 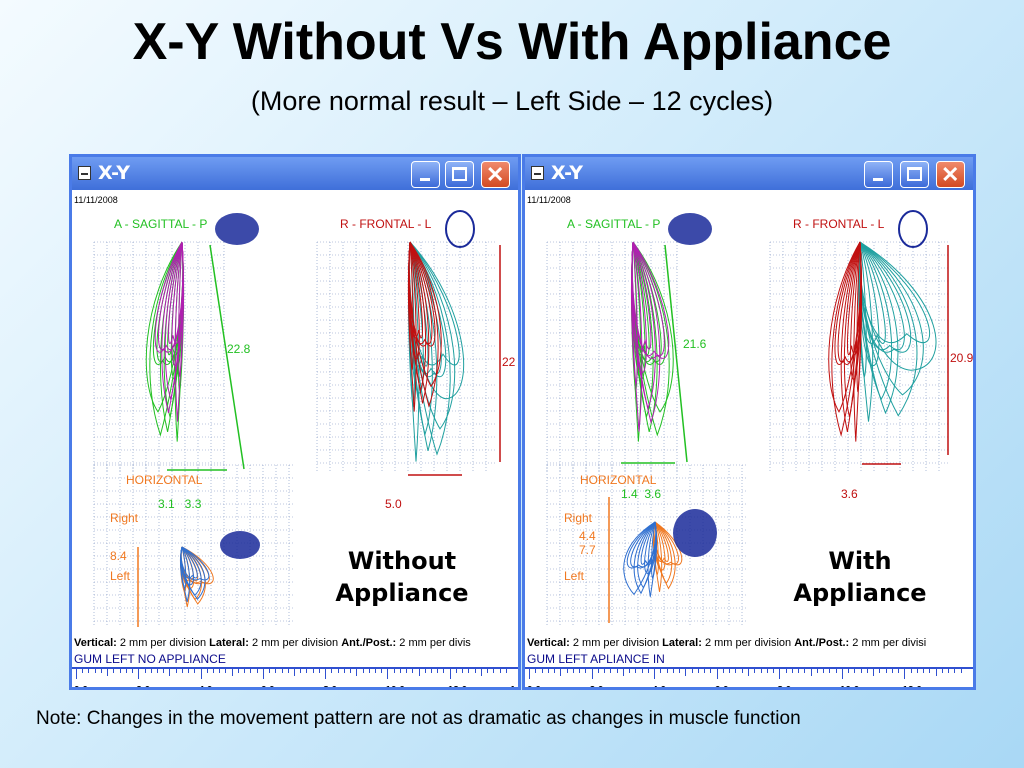 I want to click on close-icon: ✕, so click(x=495, y=174).